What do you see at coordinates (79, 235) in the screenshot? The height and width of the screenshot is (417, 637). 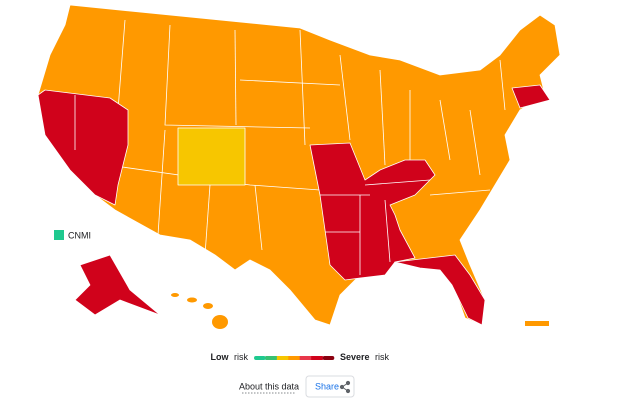 I see `cnmi-label: CNMI` at bounding box center [79, 235].